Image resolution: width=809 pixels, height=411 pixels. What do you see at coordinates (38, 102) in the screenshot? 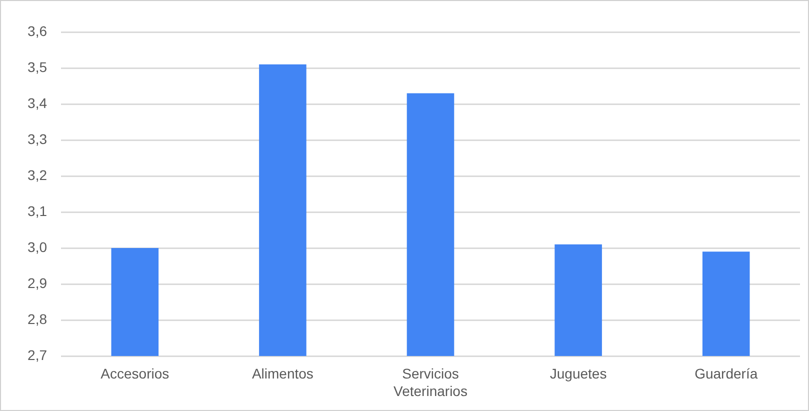
I see `y-tick-label: 3,4` at bounding box center [38, 102].